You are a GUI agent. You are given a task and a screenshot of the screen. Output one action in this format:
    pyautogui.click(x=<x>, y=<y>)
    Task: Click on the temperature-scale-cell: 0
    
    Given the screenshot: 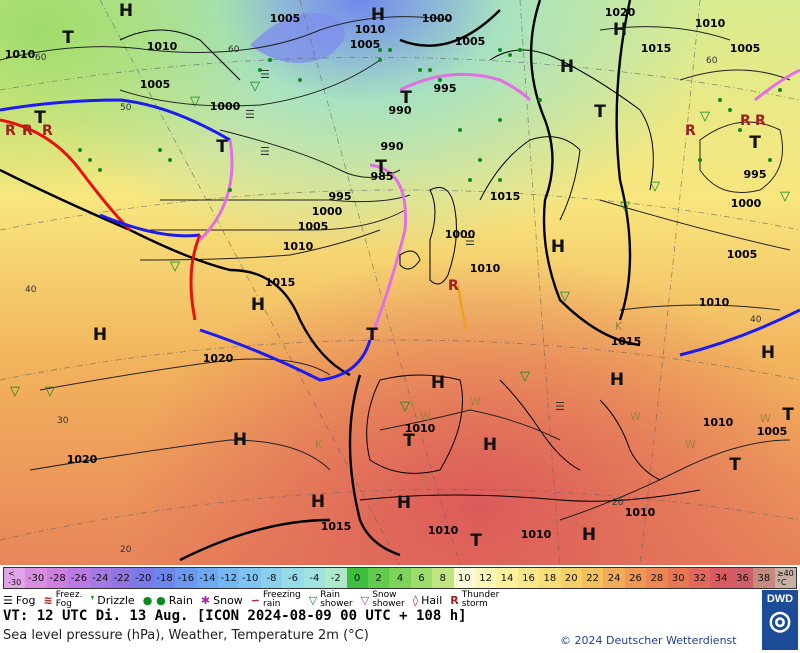 What is the action you would take?
    pyautogui.click(x=357, y=578)
    